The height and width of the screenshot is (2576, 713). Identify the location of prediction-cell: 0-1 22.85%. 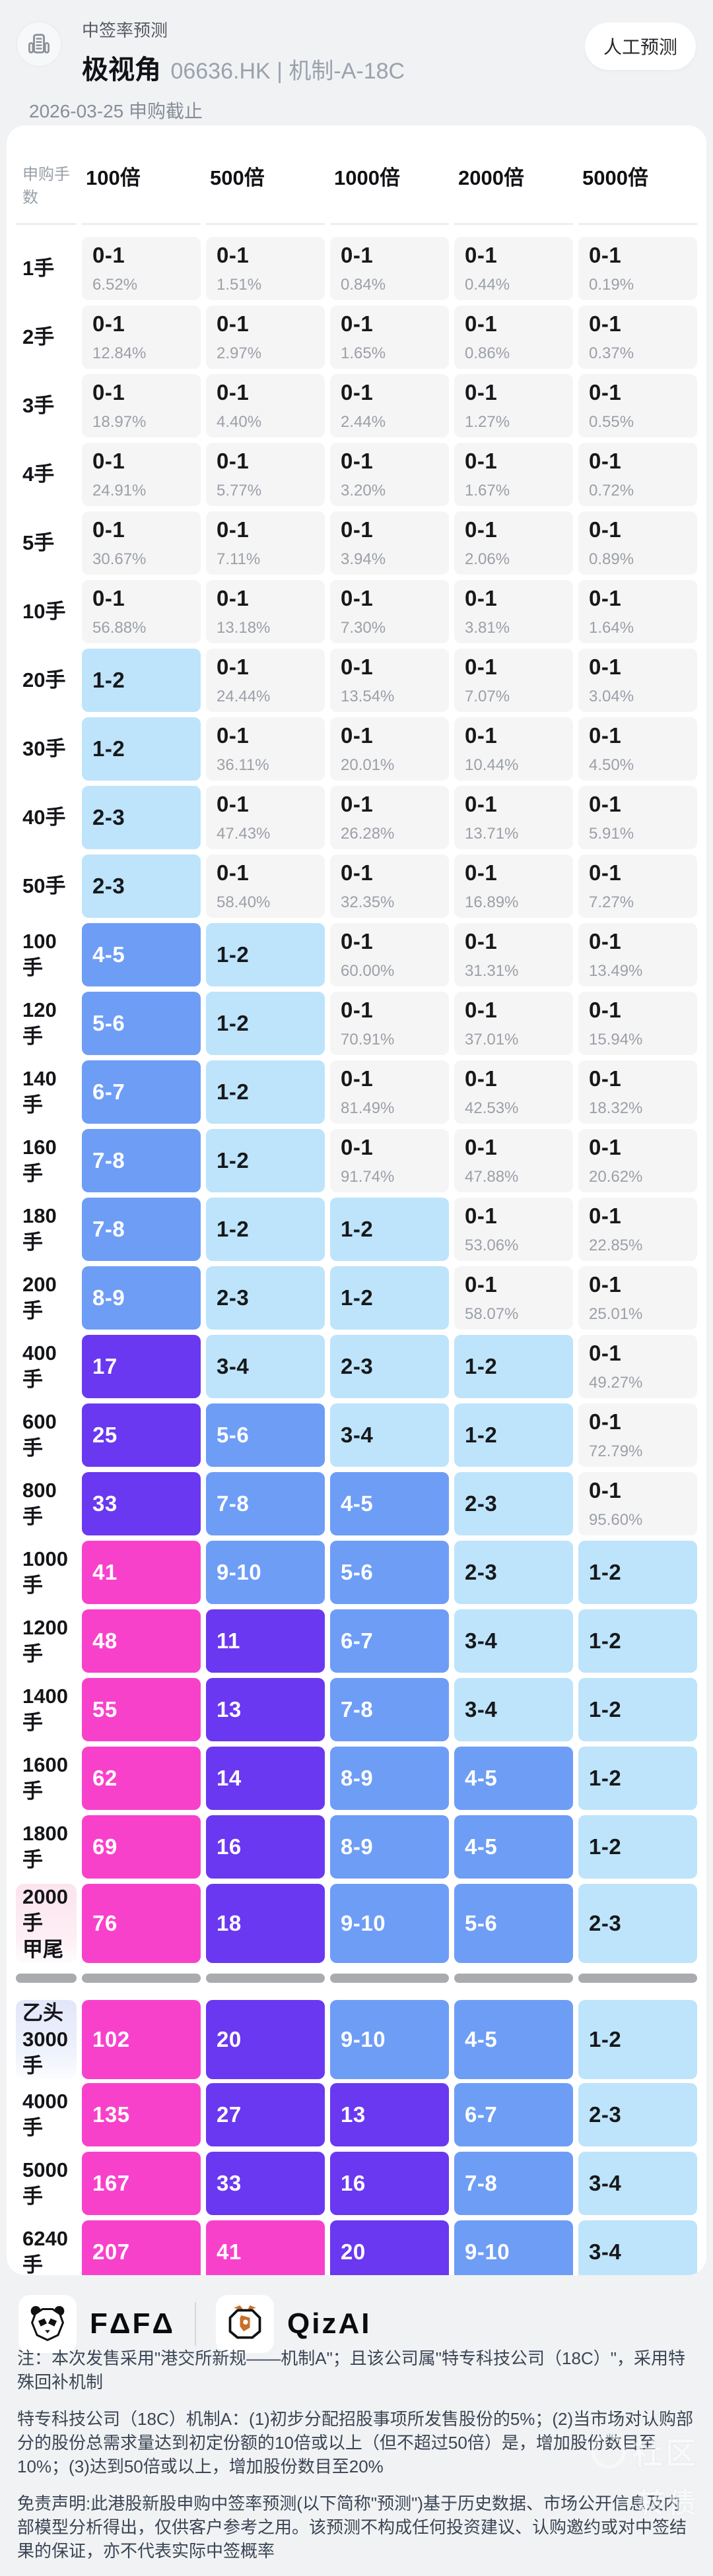
(637, 1229).